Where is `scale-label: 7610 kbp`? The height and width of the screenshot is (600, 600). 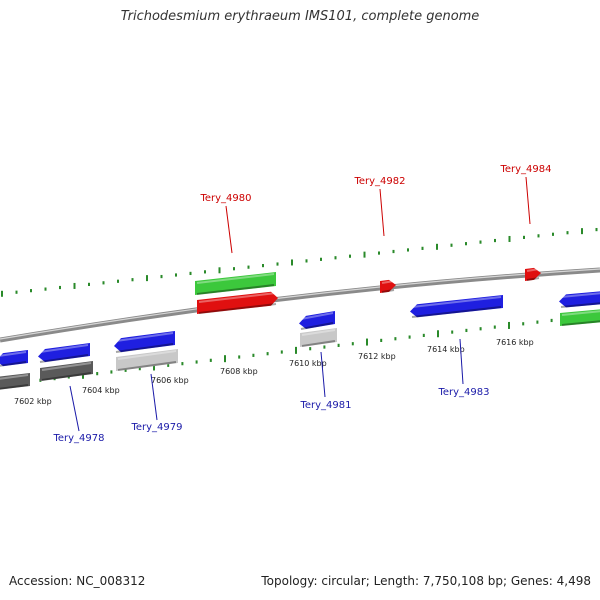 scale-label: 7610 kbp is located at coordinates (308, 363).